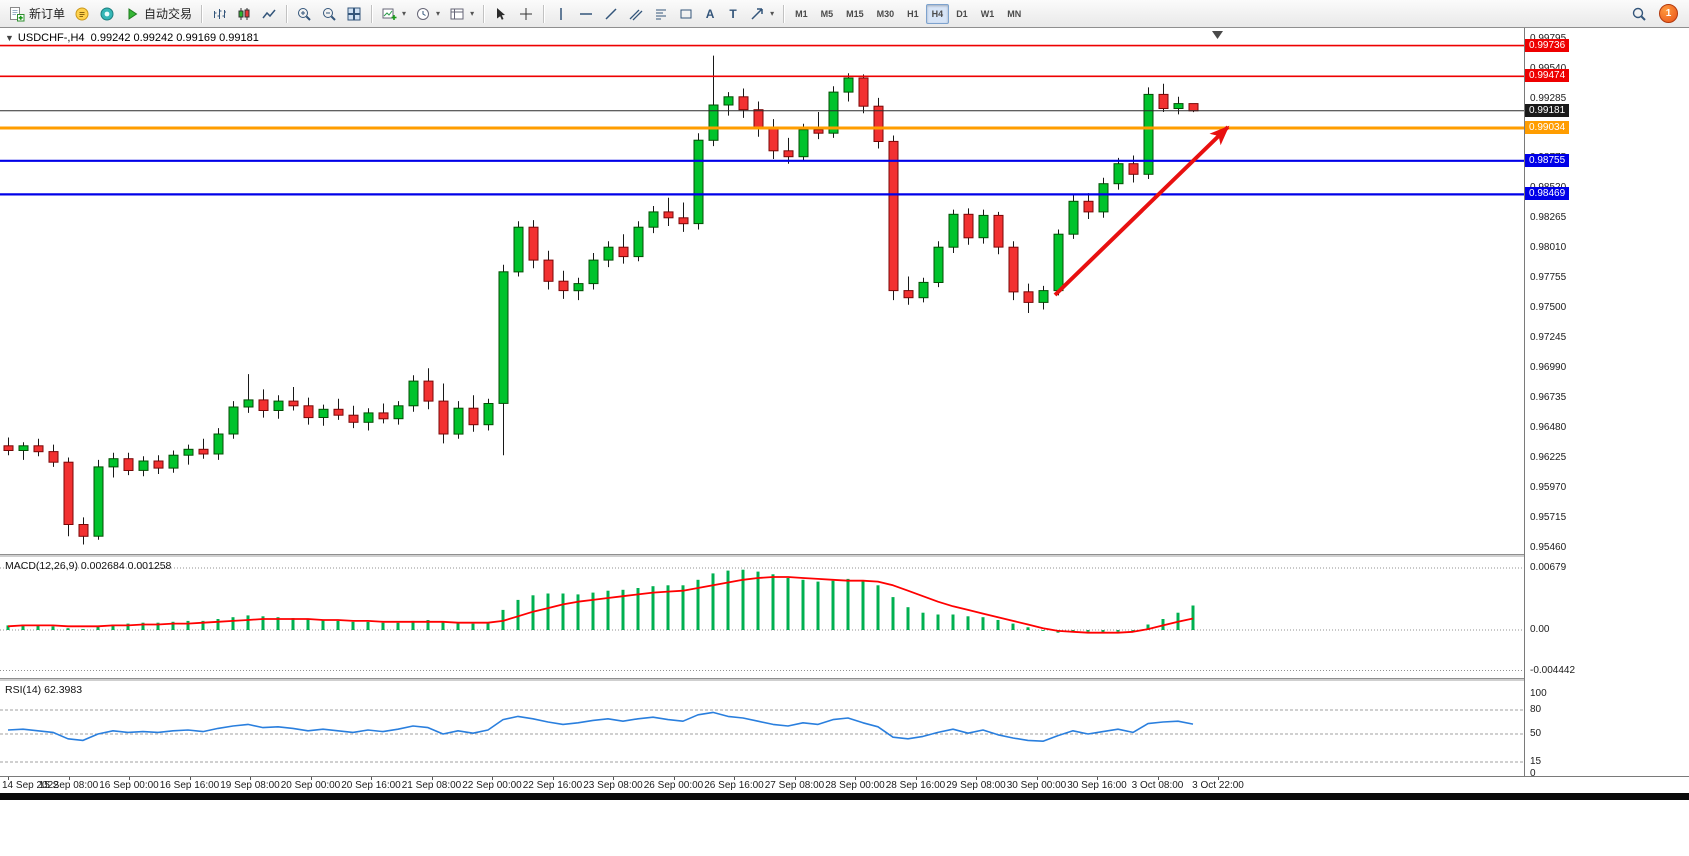 The image size is (1689, 856). I want to click on trendline-icon, so click(611, 13).